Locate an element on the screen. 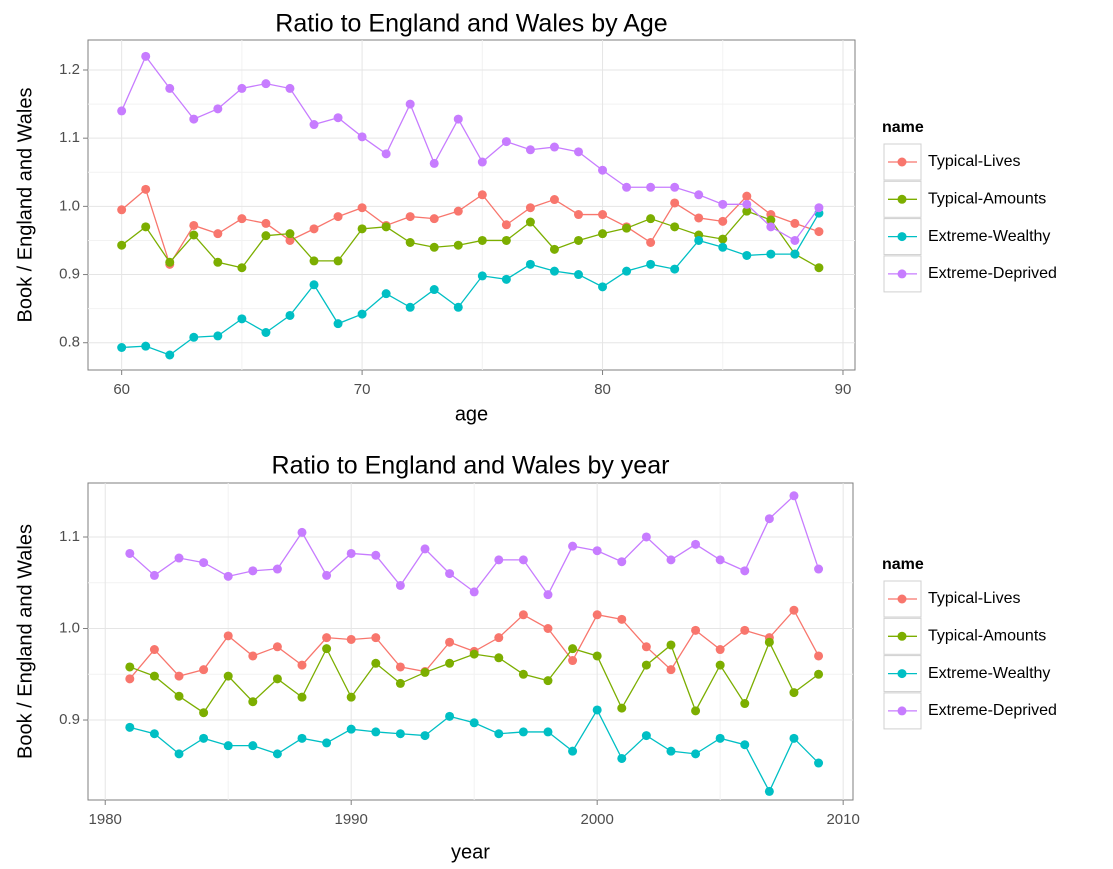 This screenshot has height=869, width=1113. legend-label: Typical-Amounts is located at coordinates (987, 636).